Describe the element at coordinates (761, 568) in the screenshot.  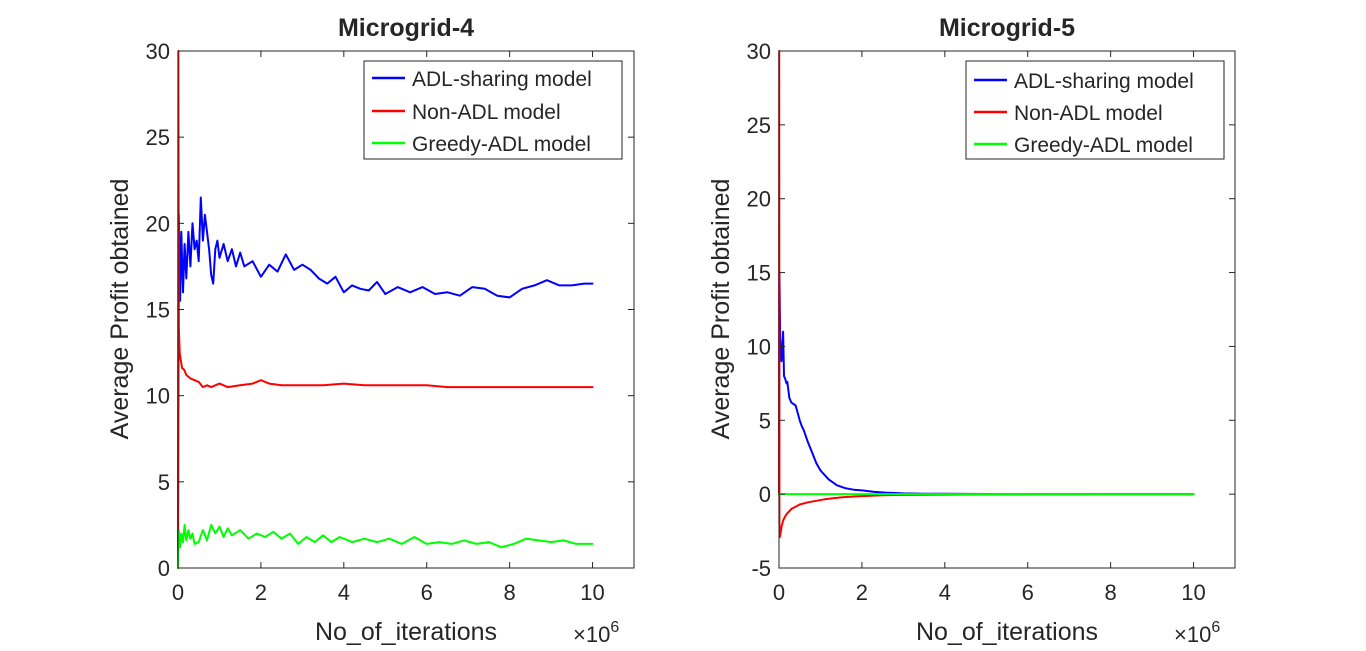
I see `y-tick-label: -5` at that location.